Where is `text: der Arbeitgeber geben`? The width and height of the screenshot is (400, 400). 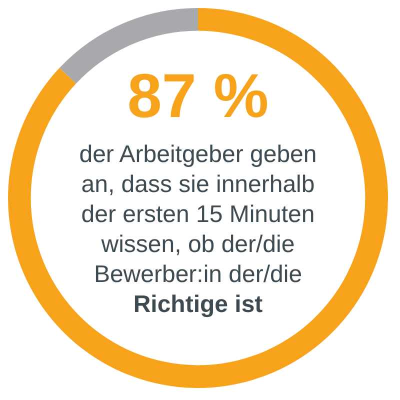 text: der Arbeitgeber geben is located at coordinates (198, 155).